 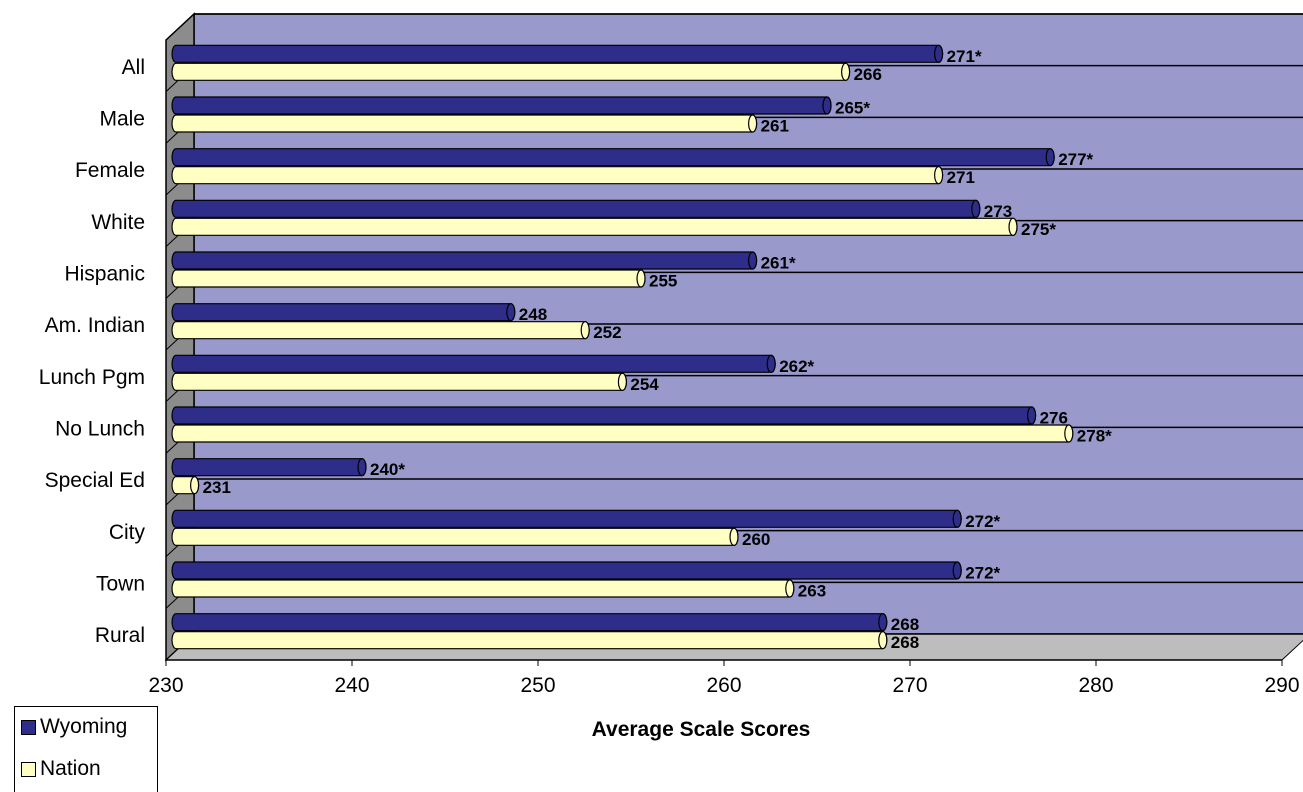 What do you see at coordinates (537, 685) in the screenshot?
I see `tick-label: 250` at bounding box center [537, 685].